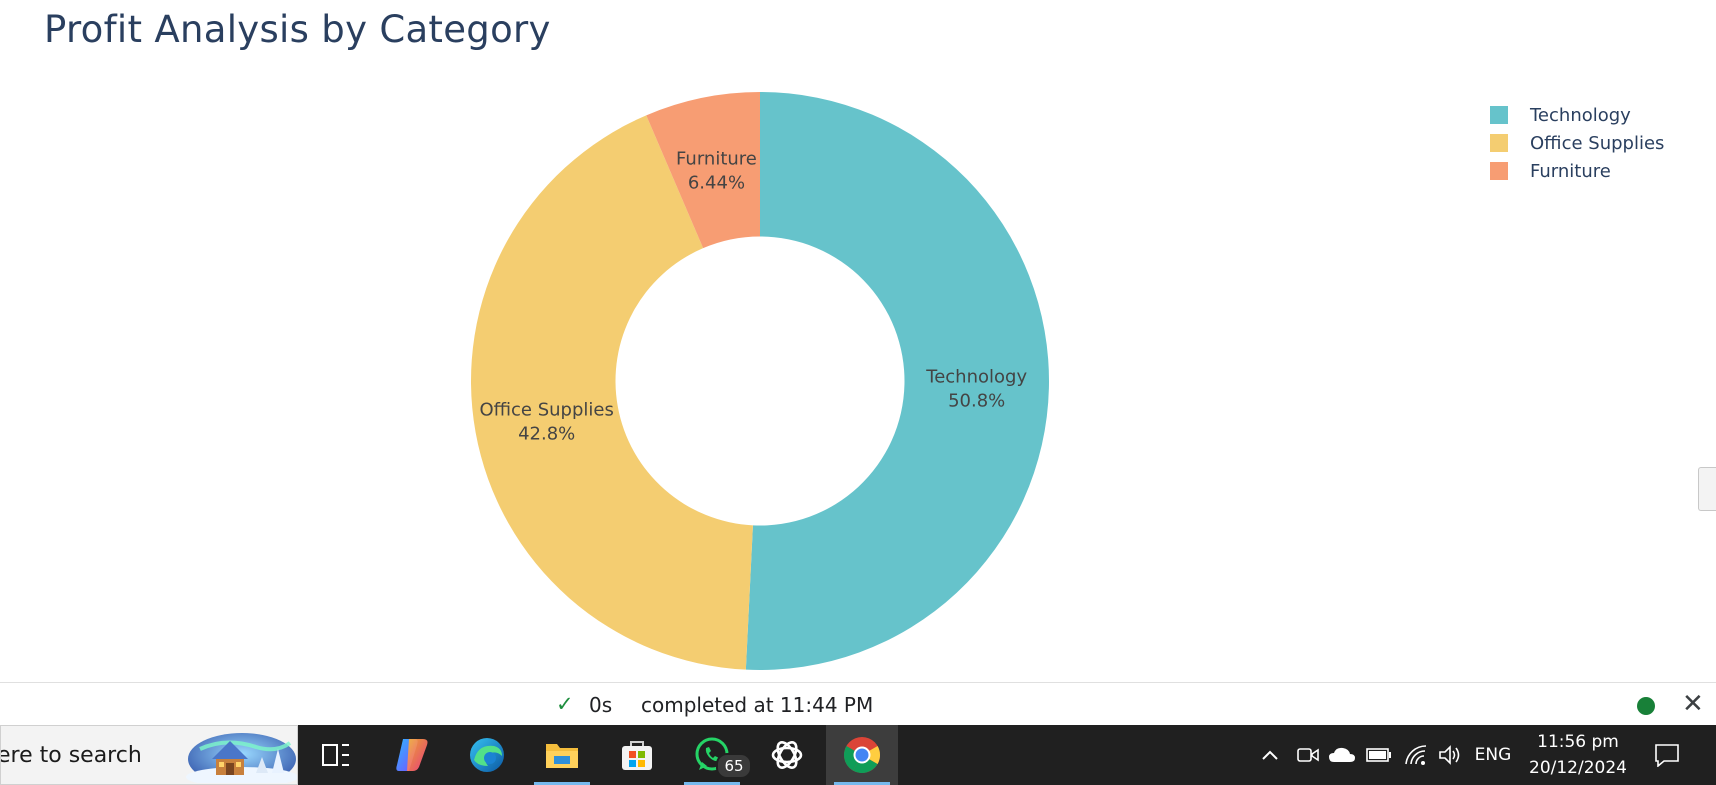 This screenshot has height=785, width=1716. What do you see at coordinates (1597, 143) in the screenshot?
I see `legend-label-office-supplies: Office Supplies` at bounding box center [1597, 143].